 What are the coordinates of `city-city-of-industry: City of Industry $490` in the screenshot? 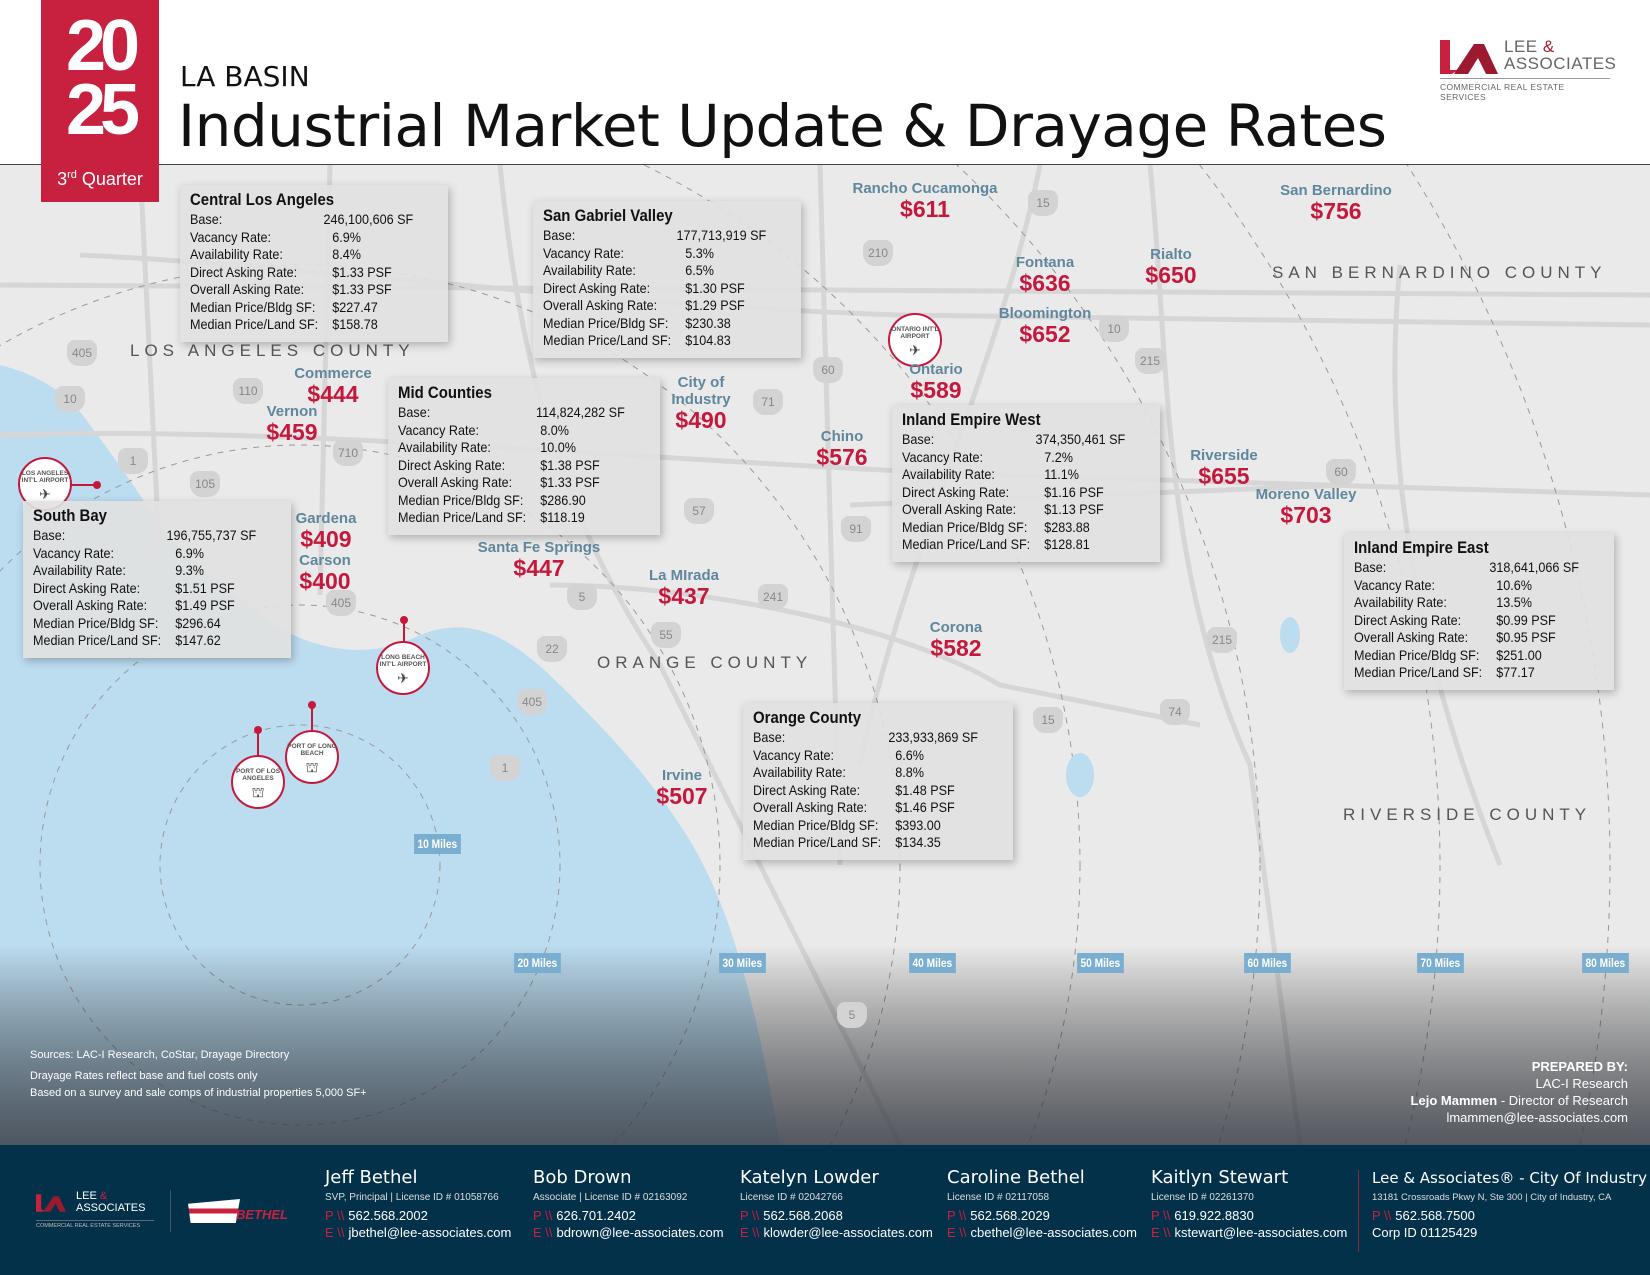 It's located at (701, 403).